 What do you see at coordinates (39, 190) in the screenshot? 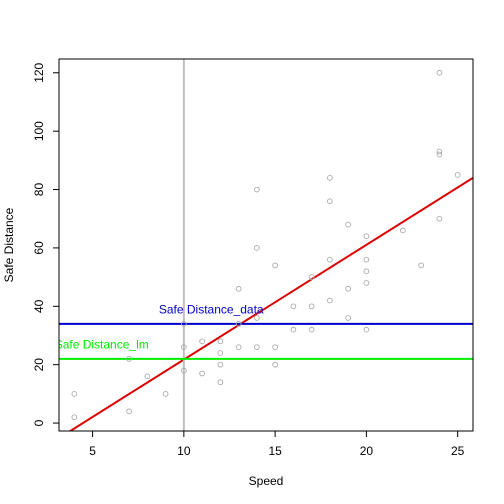
I see `y-tick-label: 80` at bounding box center [39, 190].